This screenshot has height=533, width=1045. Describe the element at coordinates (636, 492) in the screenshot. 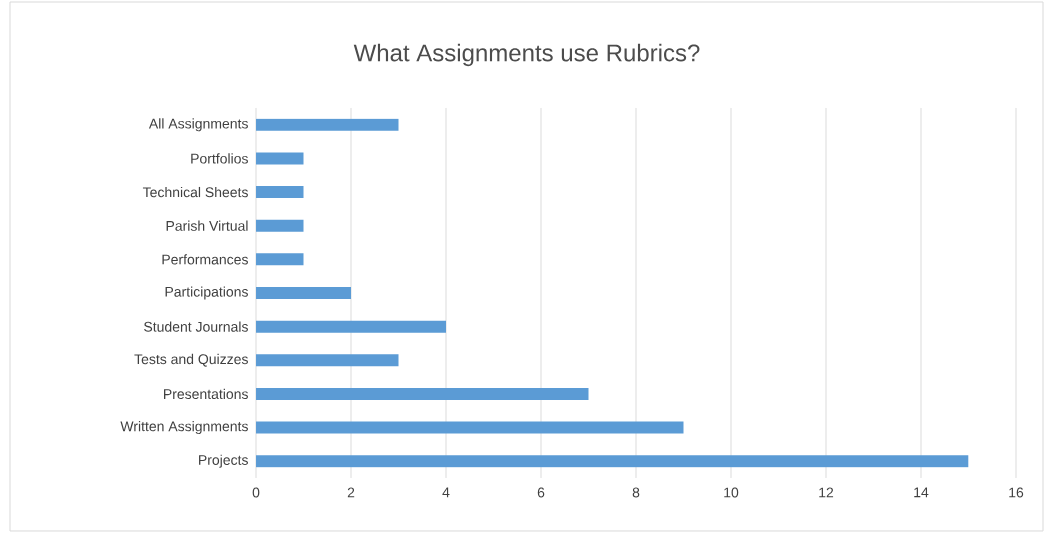

I see `x-tick-label: 8` at that location.